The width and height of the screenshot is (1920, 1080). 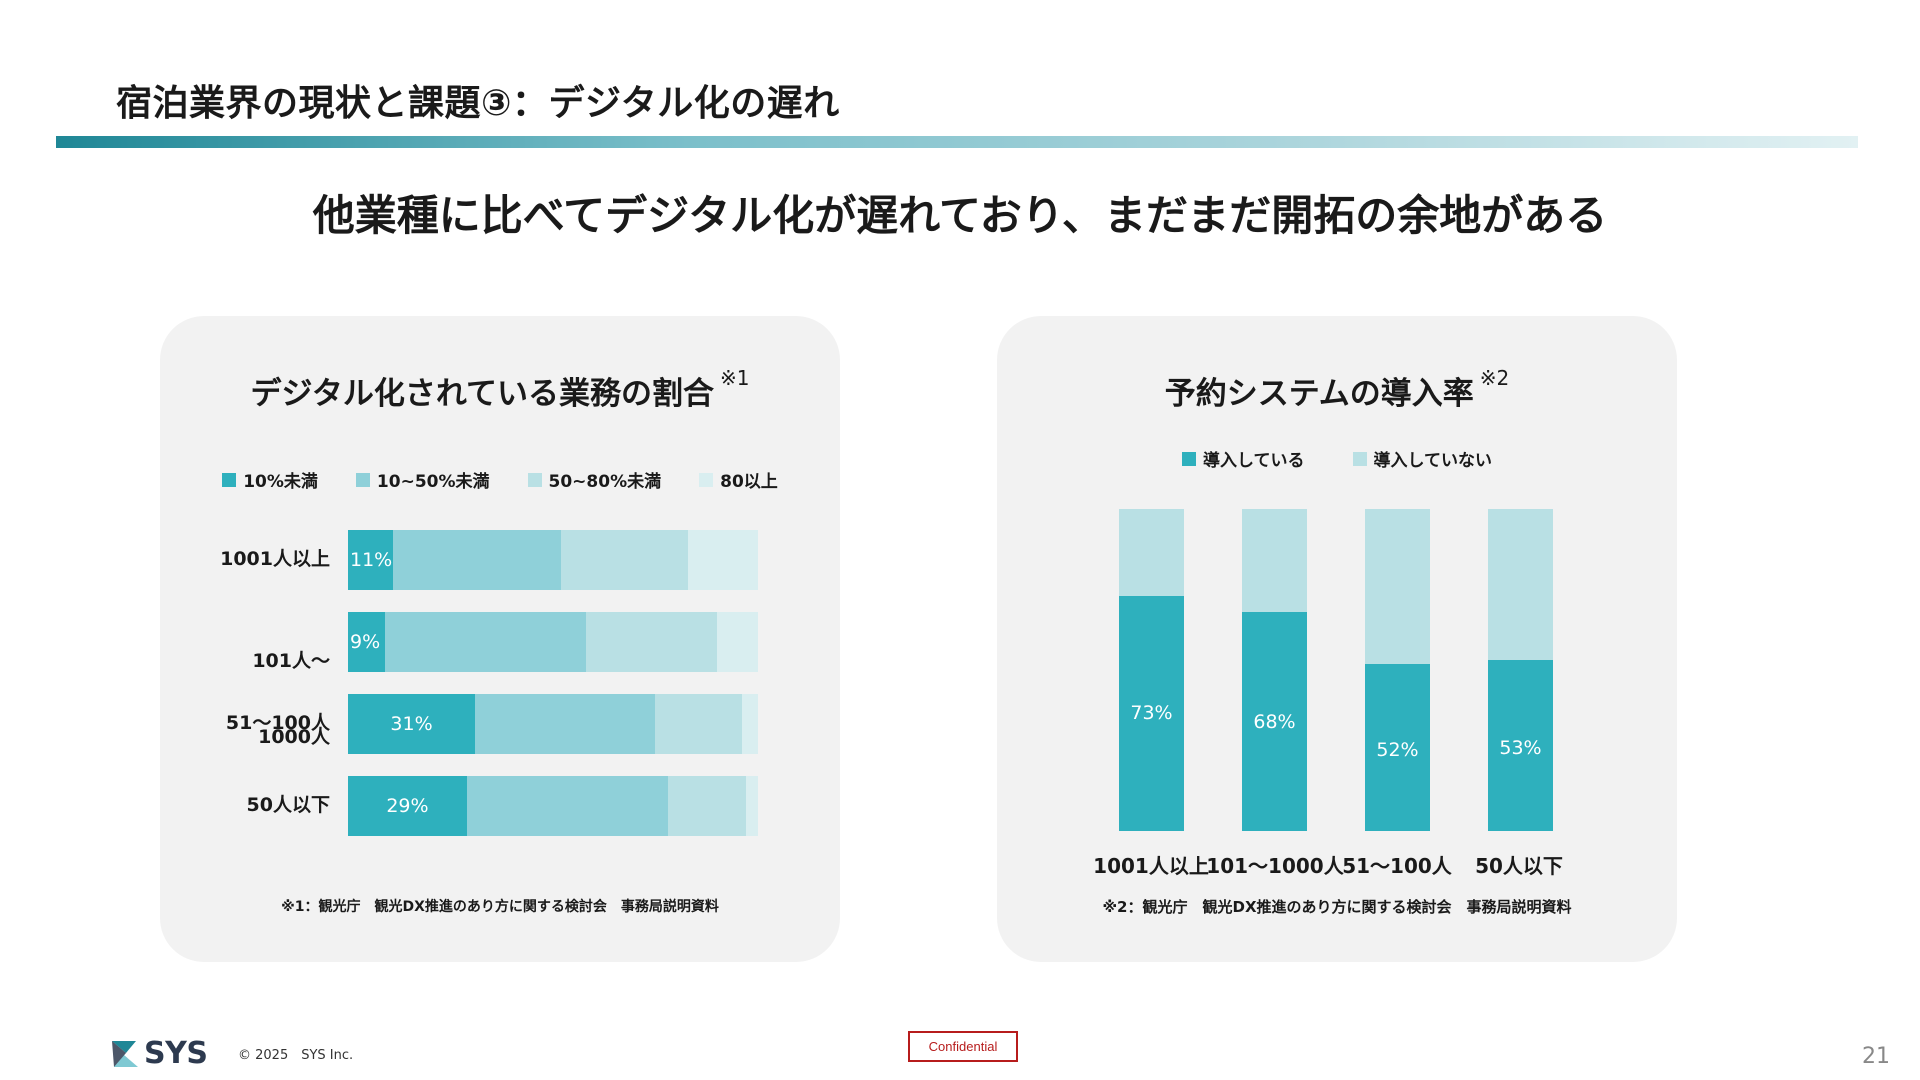 I want to click on data-label: 73%, so click(x=1151, y=712).